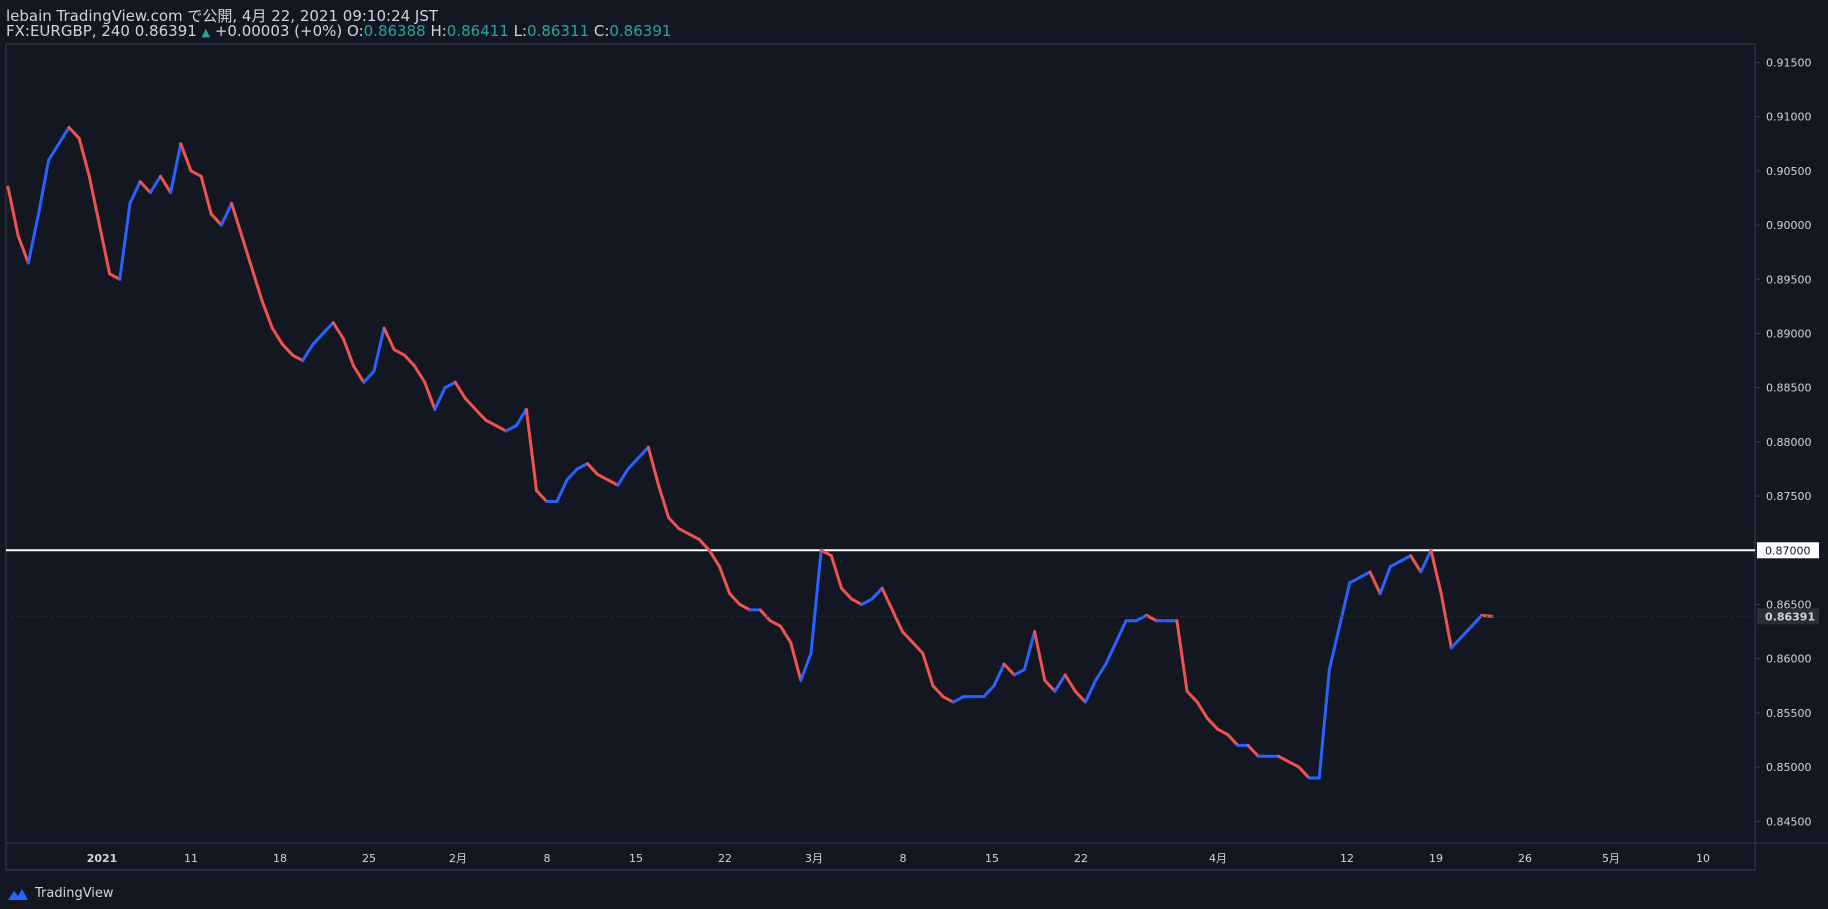  Describe the element at coordinates (1789, 62) in the screenshot. I see `y-tick-label: 0.91500` at that location.